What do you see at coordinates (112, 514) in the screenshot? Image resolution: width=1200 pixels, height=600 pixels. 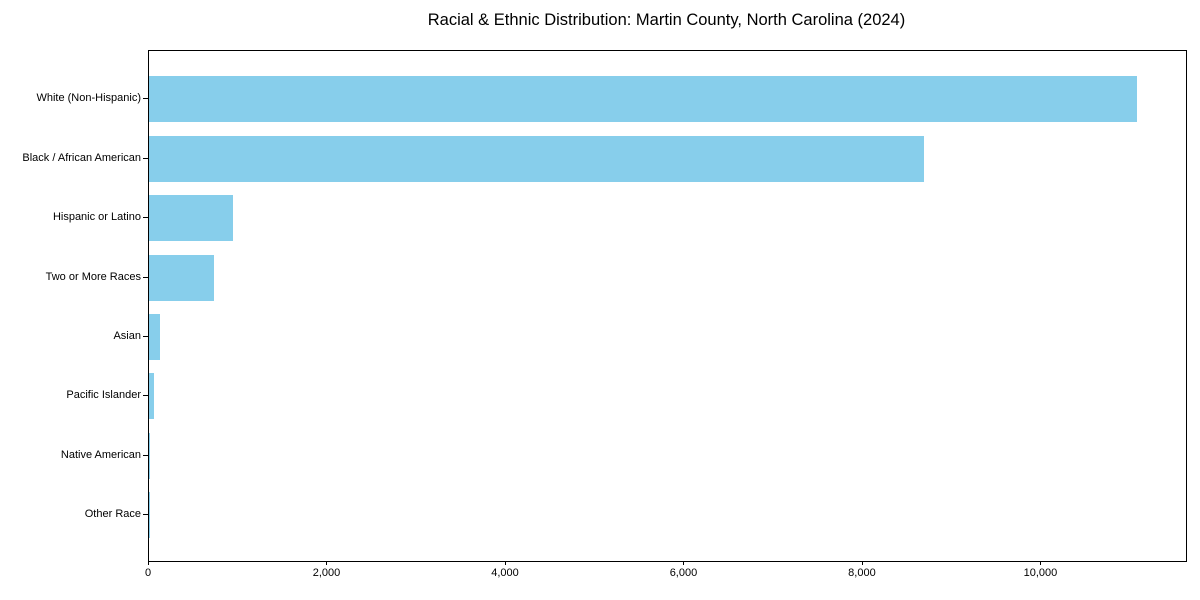 I see `y-label-other-race: Other Race` at bounding box center [112, 514].